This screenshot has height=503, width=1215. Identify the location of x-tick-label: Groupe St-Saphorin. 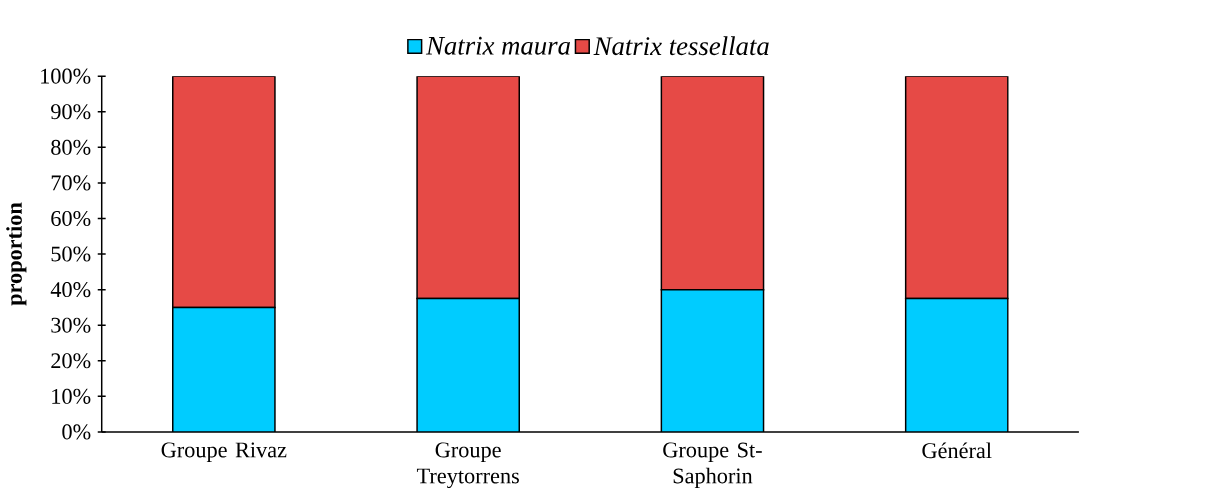
(712, 465).